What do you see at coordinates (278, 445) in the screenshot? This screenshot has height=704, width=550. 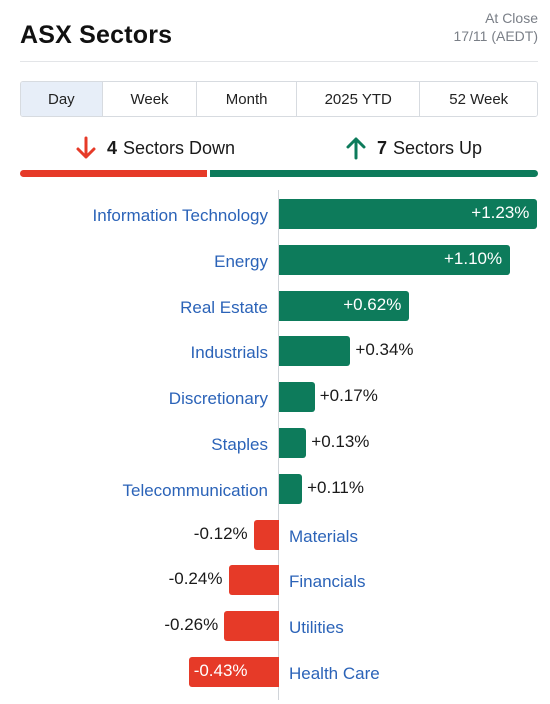 I see `zero-axis` at bounding box center [278, 445].